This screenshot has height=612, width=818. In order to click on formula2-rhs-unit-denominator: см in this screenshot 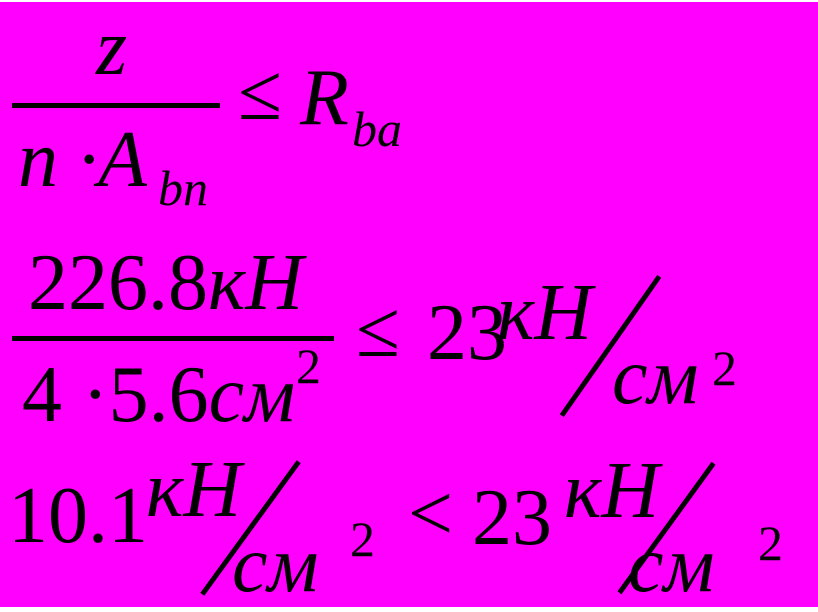, I will do `click(655, 377)`.